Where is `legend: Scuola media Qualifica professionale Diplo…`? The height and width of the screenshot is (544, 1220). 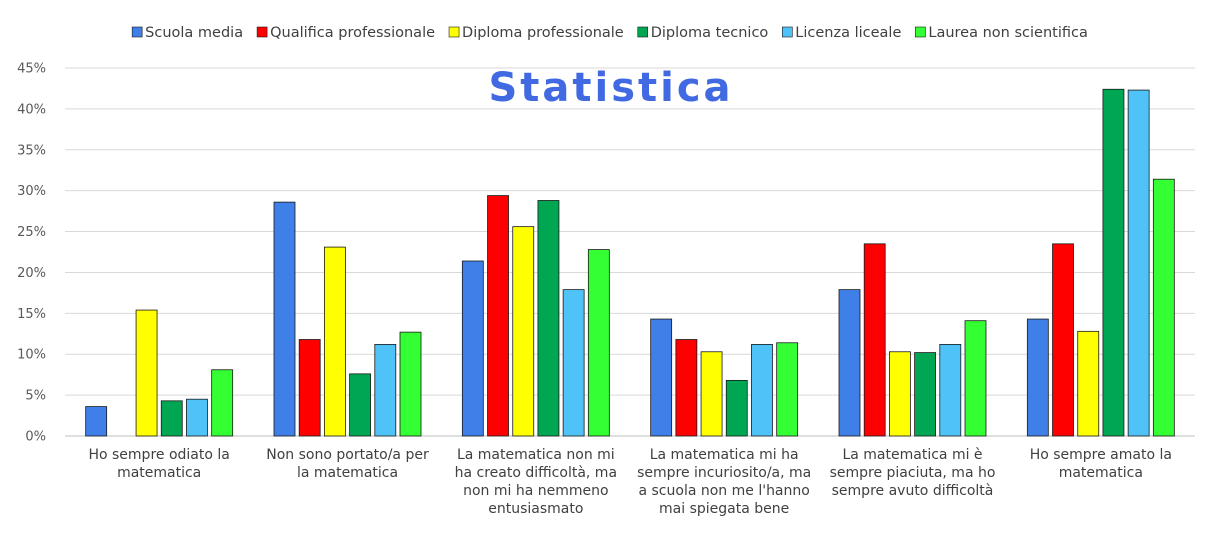 legend: Scuola media Qualifica professionale Diplo… is located at coordinates (609, 33).